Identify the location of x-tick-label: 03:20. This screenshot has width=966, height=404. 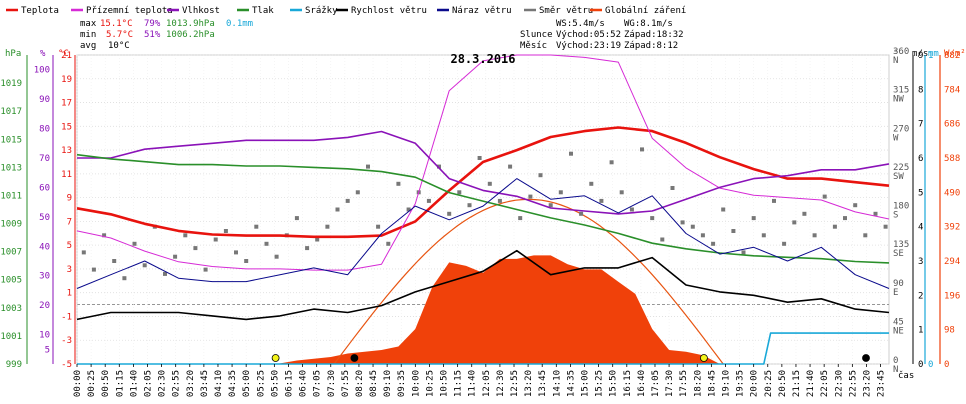
(191, 383).